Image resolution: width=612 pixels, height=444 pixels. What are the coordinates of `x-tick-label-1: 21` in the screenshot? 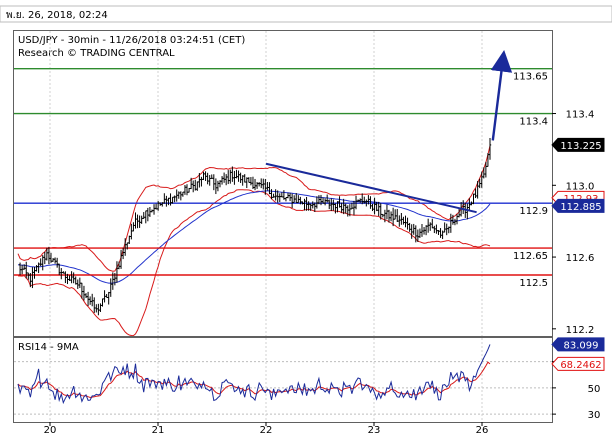 It's located at (158, 430).